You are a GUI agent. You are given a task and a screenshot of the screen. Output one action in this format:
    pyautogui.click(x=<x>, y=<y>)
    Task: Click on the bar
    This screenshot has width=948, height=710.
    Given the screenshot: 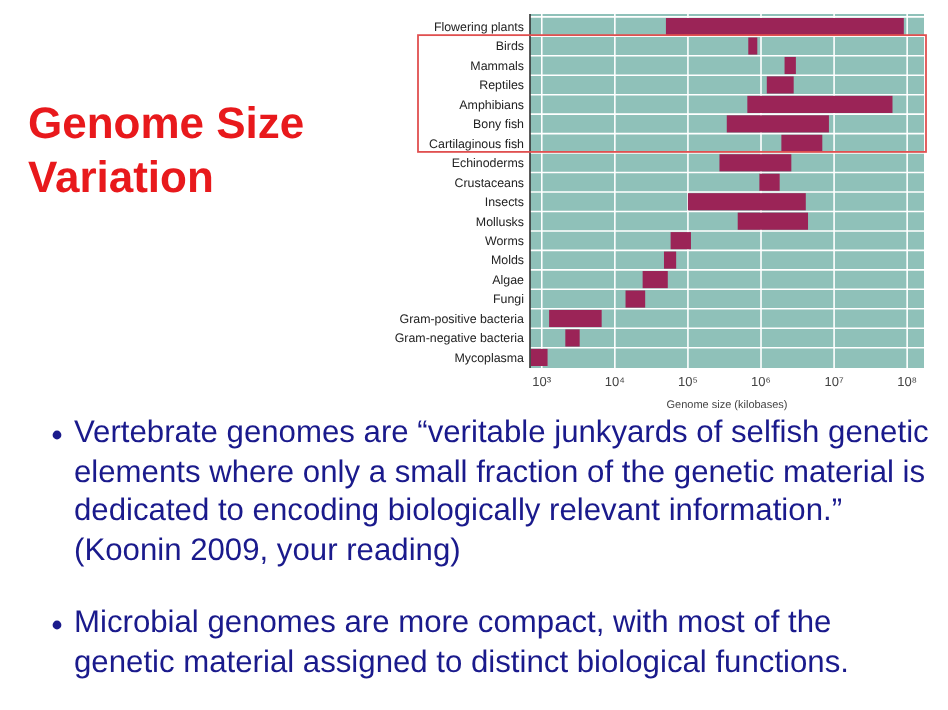 What is the action you would take?
    pyautogui.click(x=539, y=357)
    